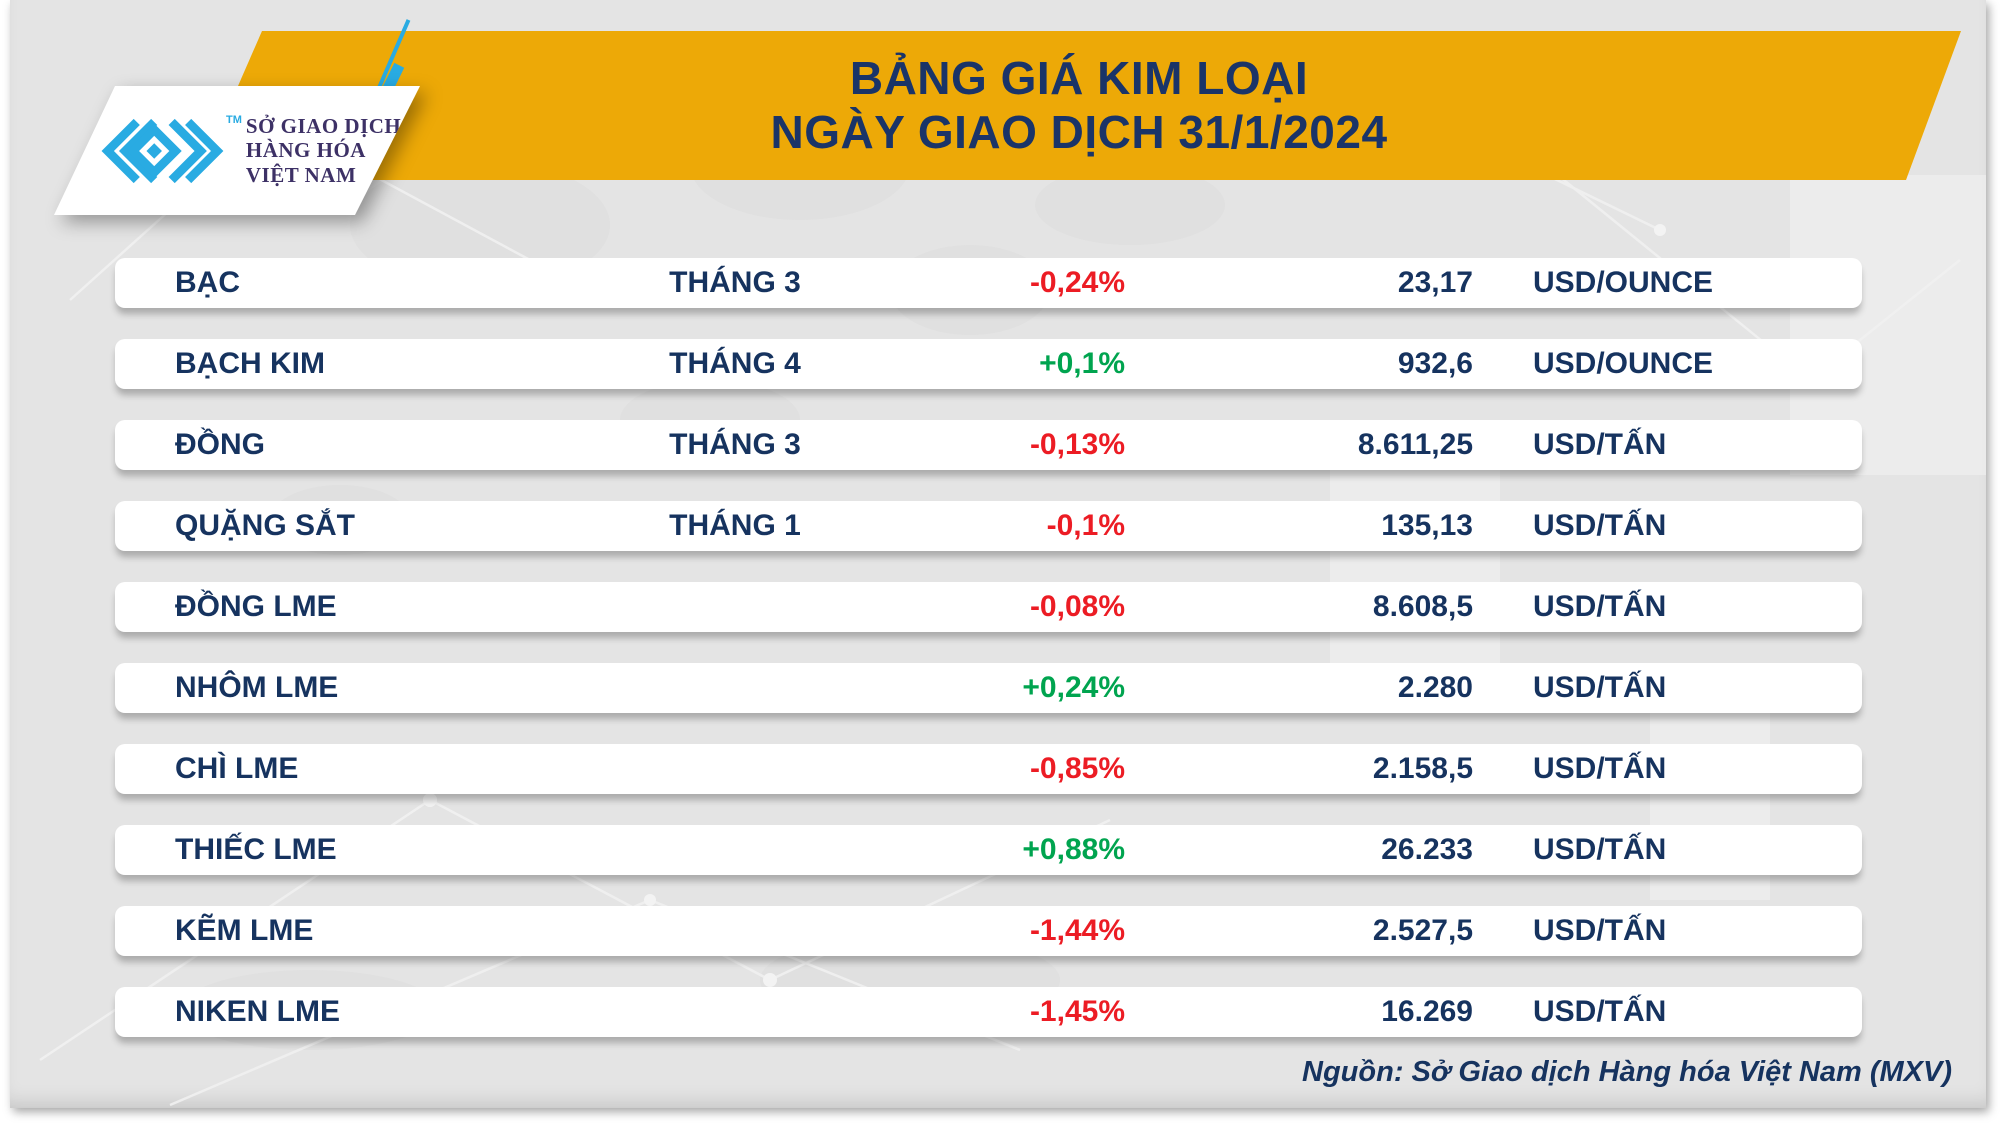 The height and width of the screenshot is (1125, 2000). Describe the element at coordinates (237, 768) in the screenshot. I see `metal-name: CHÌ LME` at that location.